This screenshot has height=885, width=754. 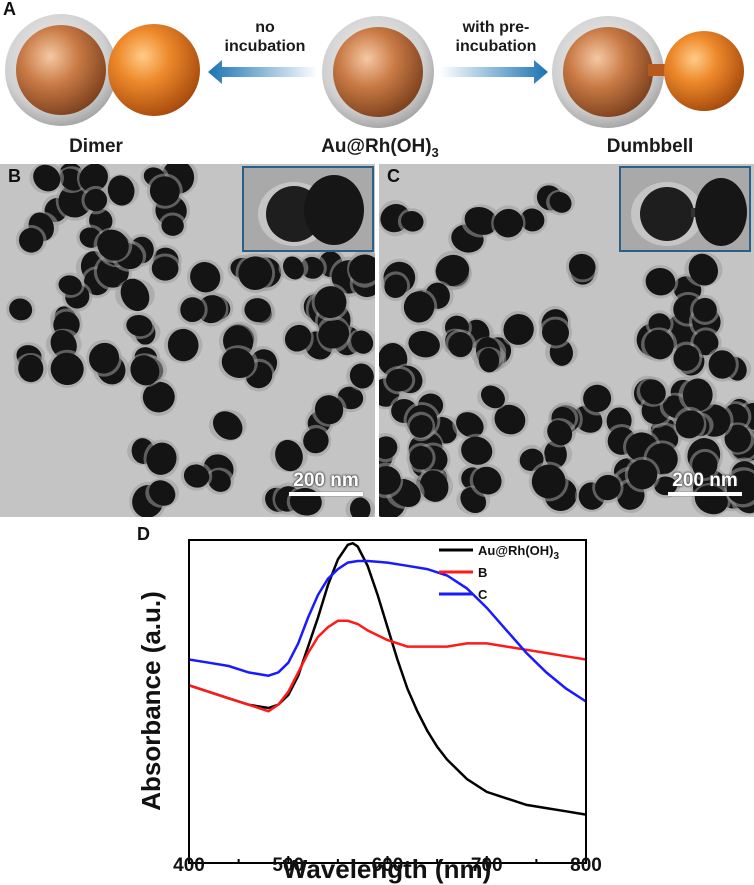 What do you see at coordinates (496, 37) in the screenshot?
I see `right-arrow-text: with pre- incubation` at bounding box center [496, 37].